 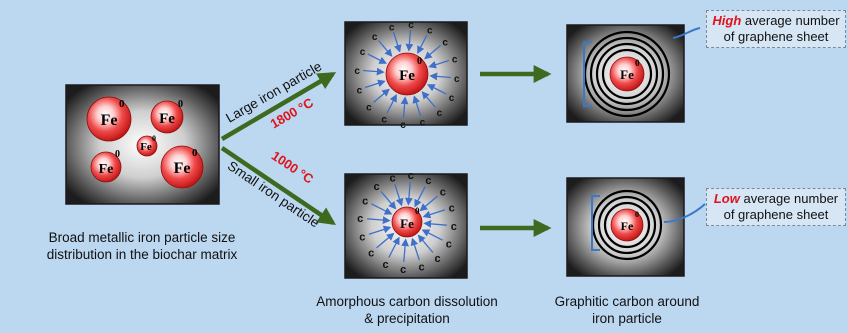 I want to click on fe-particle-bottom-middle: Fe 0, so click(x=407, y=222).